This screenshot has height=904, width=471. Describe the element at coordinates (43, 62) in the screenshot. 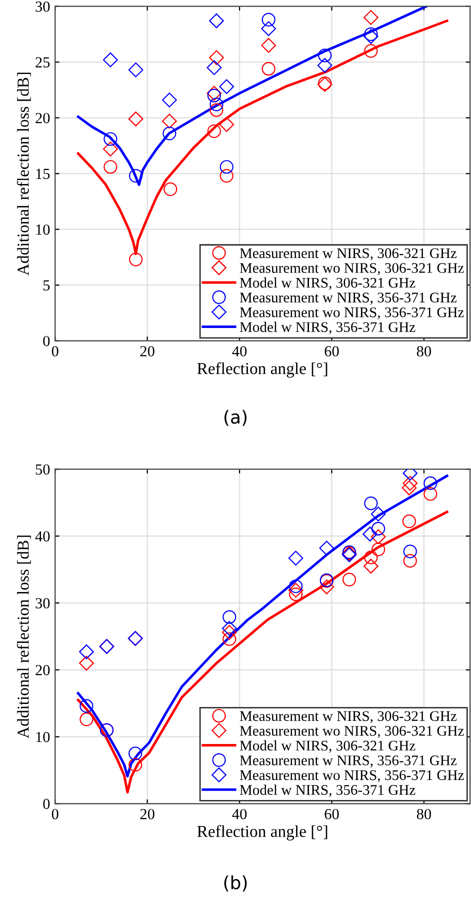

I see `y-tick-label: 25` at that location.